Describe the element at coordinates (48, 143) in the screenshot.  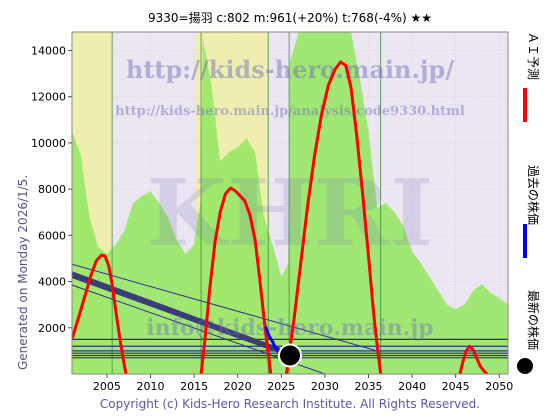
I see `y-tick-label: 10000` at that location.